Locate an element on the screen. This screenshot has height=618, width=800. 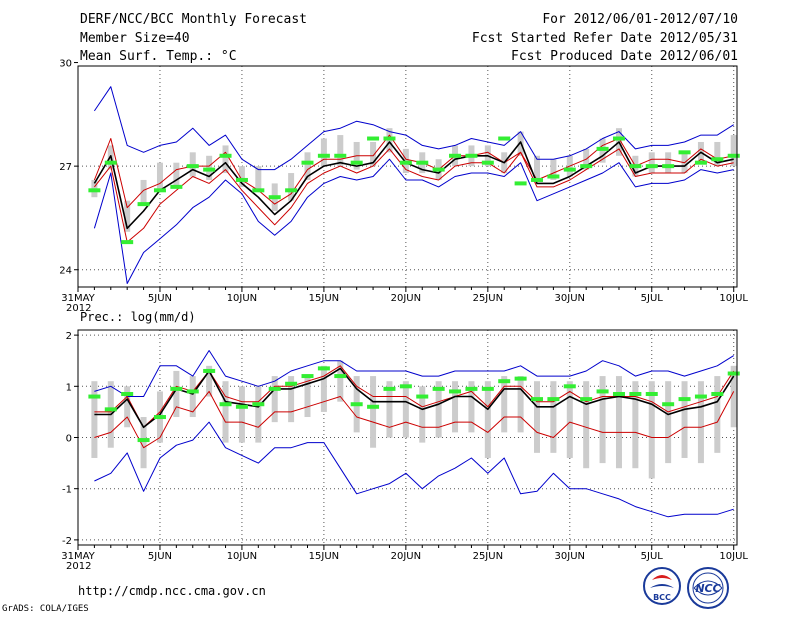
bcc-logo: BCC is located at coordinates (662, 586).